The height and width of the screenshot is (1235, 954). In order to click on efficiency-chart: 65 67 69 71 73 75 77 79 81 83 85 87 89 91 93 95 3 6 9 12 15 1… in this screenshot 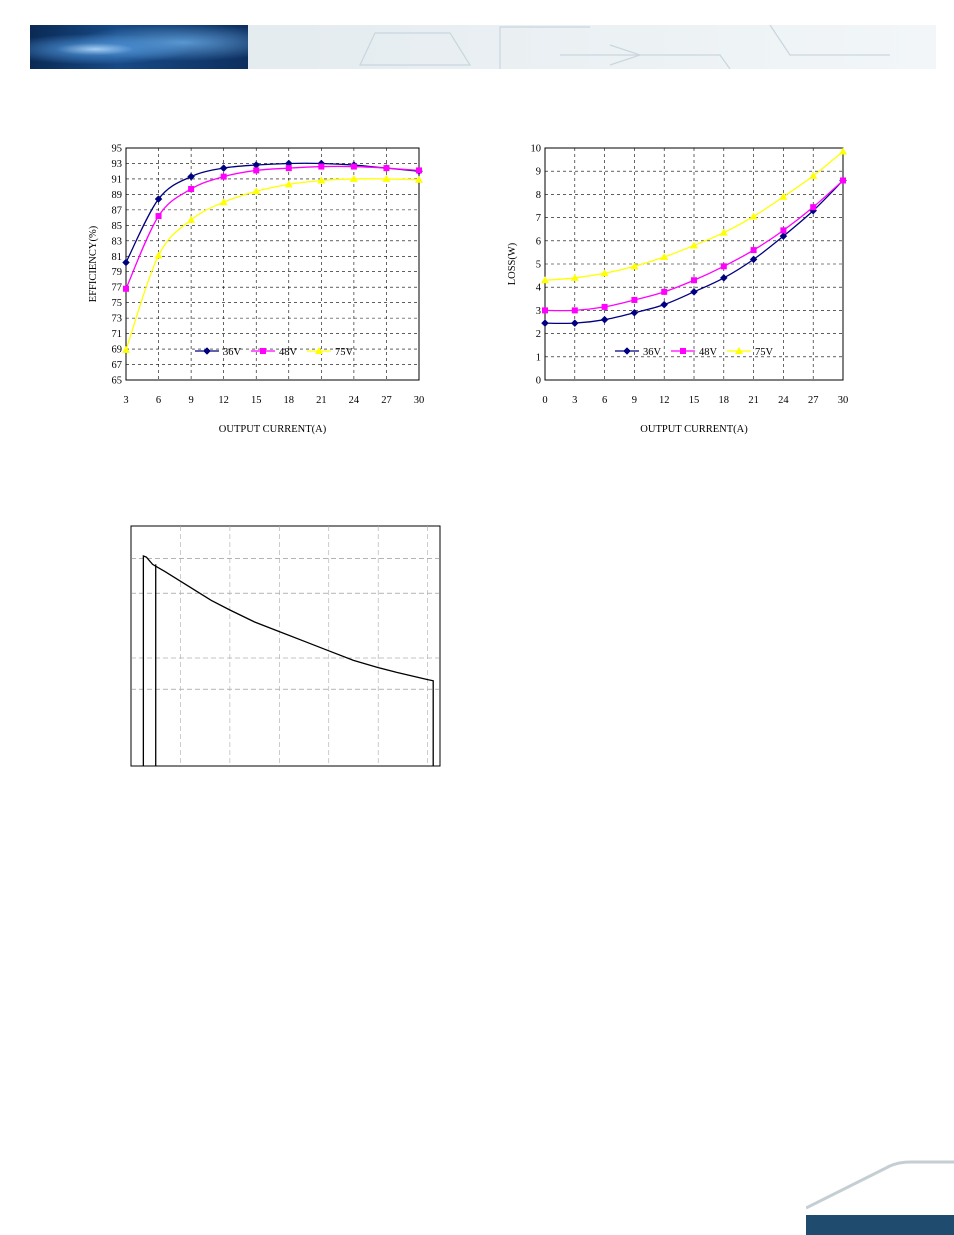, I will do `click(260, 288)`.